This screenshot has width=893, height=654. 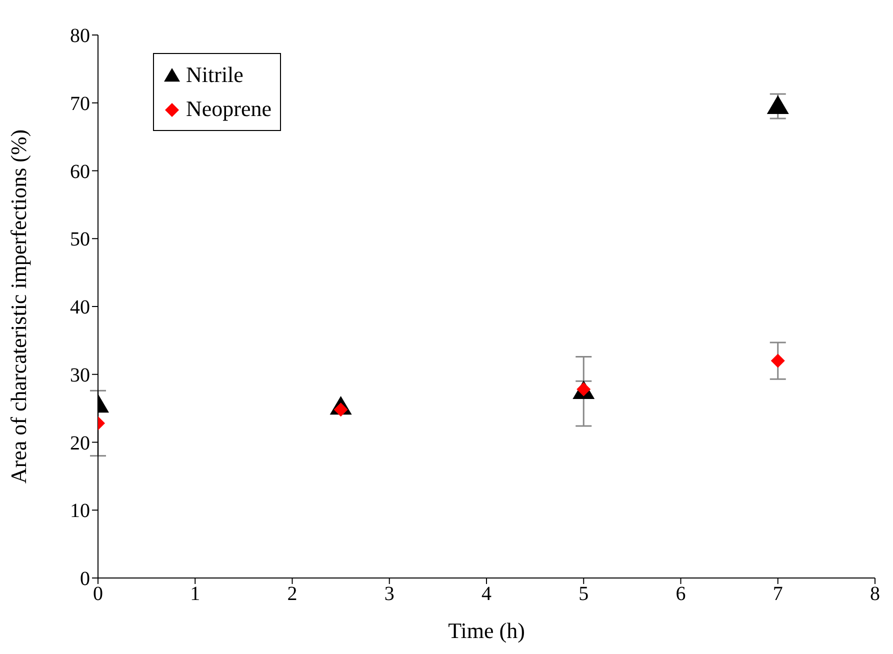 I want to click on x-tick-label: 4, so click(x=487, y=594).